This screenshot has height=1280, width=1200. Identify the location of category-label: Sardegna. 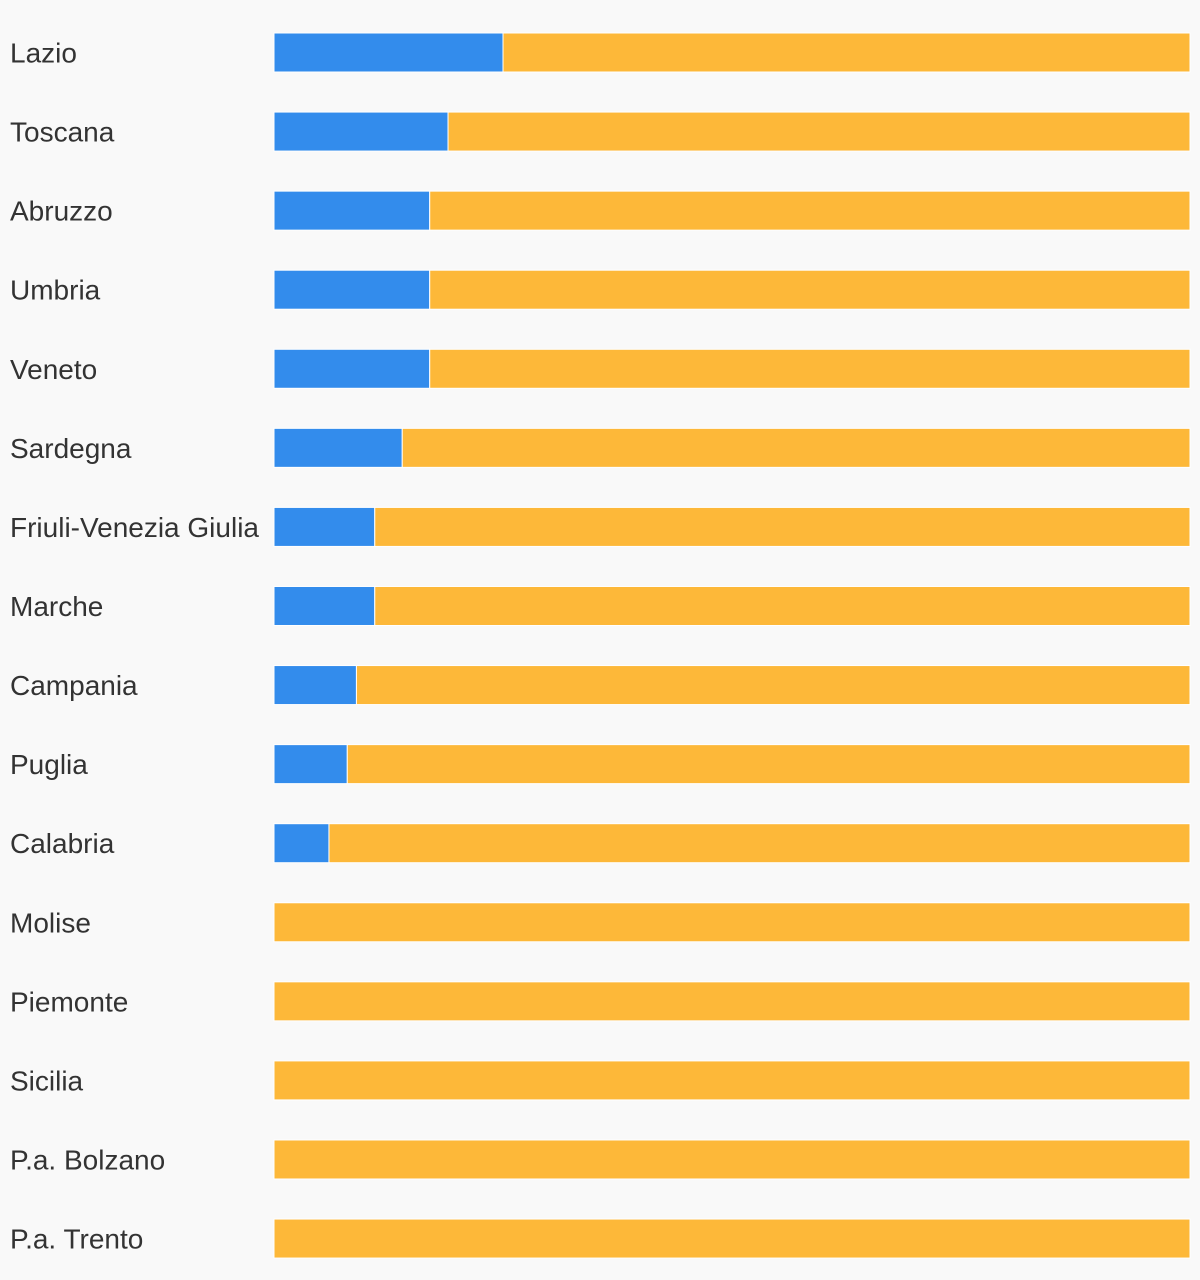
(71, 448).